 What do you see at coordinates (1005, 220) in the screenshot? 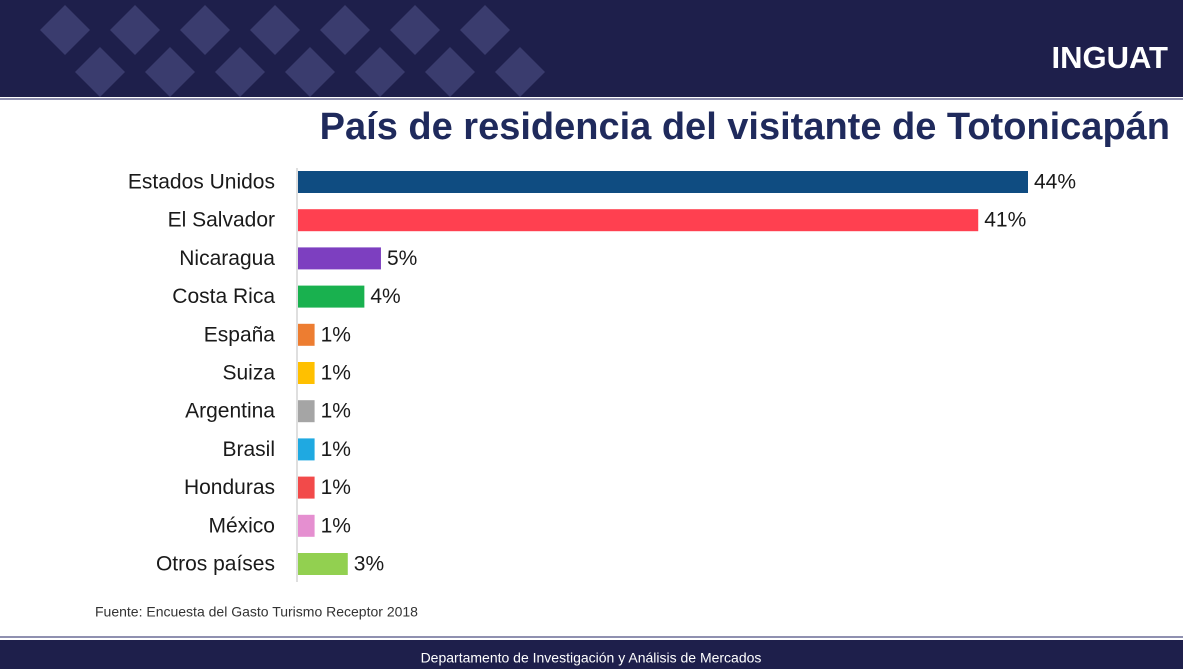
I see `value-label: 41%` at bounding box center [1005, 220].